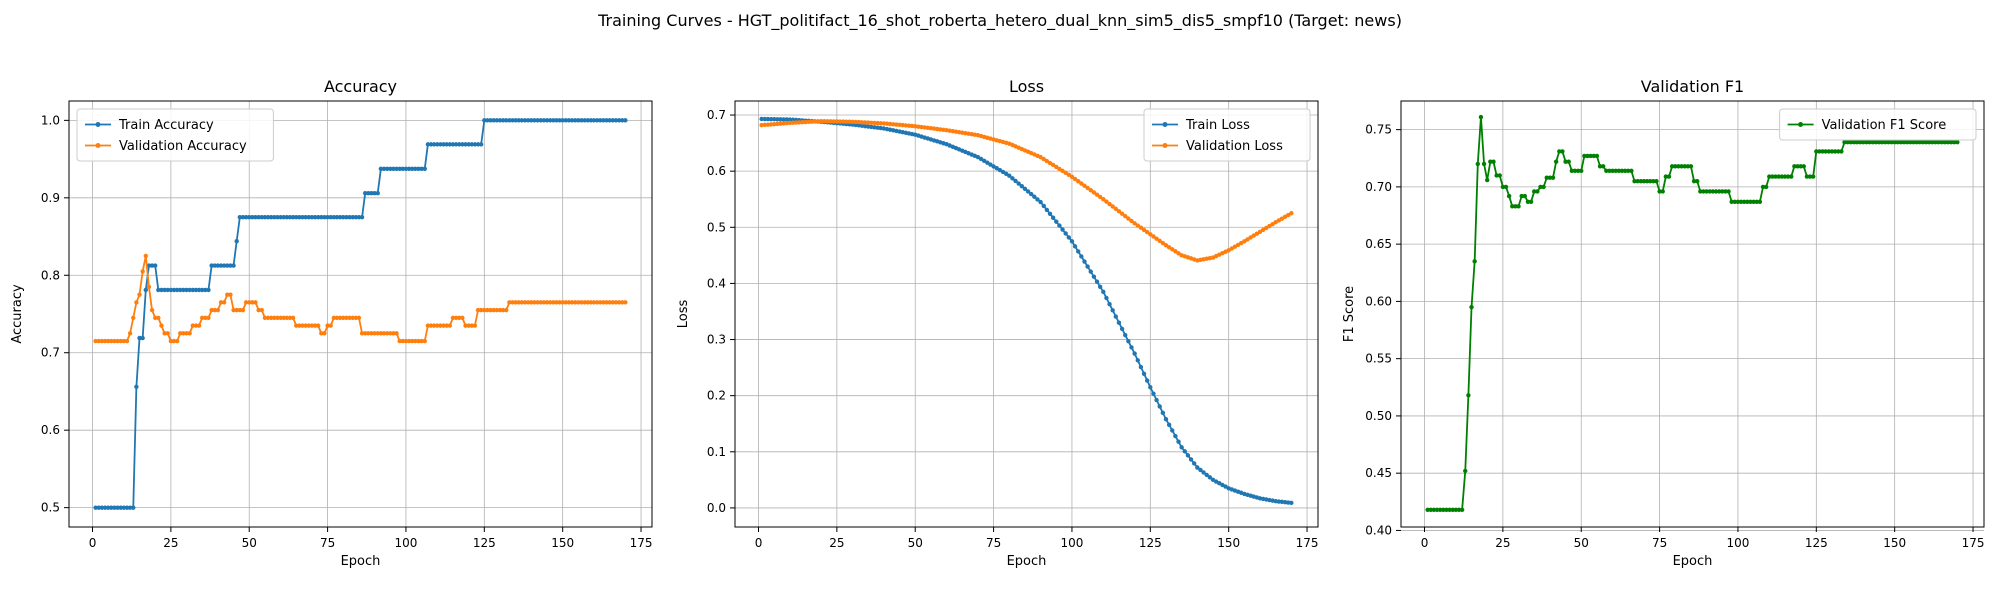 The width and height of the screenshot is (2000, 604). Describe the element at coordinates (641, 543) in the screenshot. I see `x-tick-label: 175` at that location.